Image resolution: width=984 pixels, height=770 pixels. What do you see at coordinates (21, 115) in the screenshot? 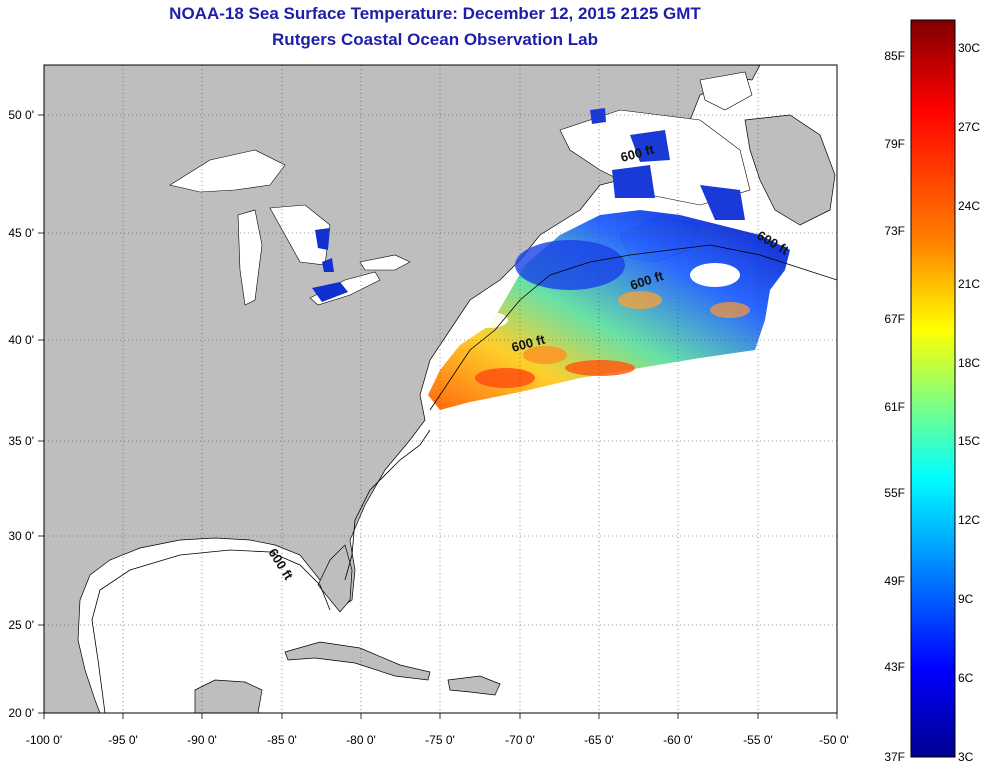
I see `lat-tick-label: 50 0'` at bounding box center [21, 115].